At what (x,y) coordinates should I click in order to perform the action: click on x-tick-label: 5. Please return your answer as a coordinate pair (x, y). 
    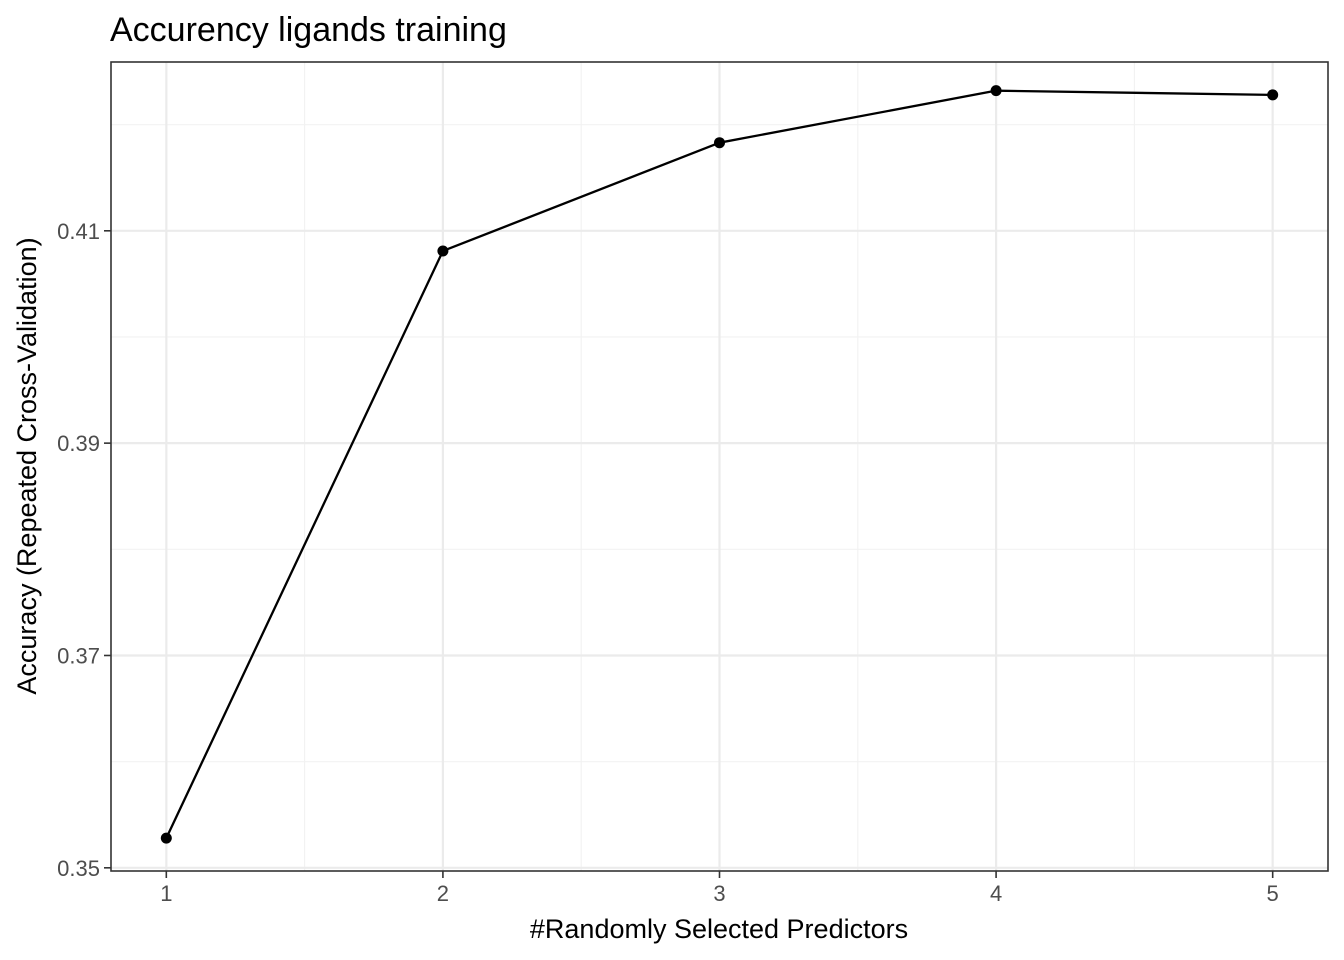
    Looking at the image, I should click on (1273, 893).